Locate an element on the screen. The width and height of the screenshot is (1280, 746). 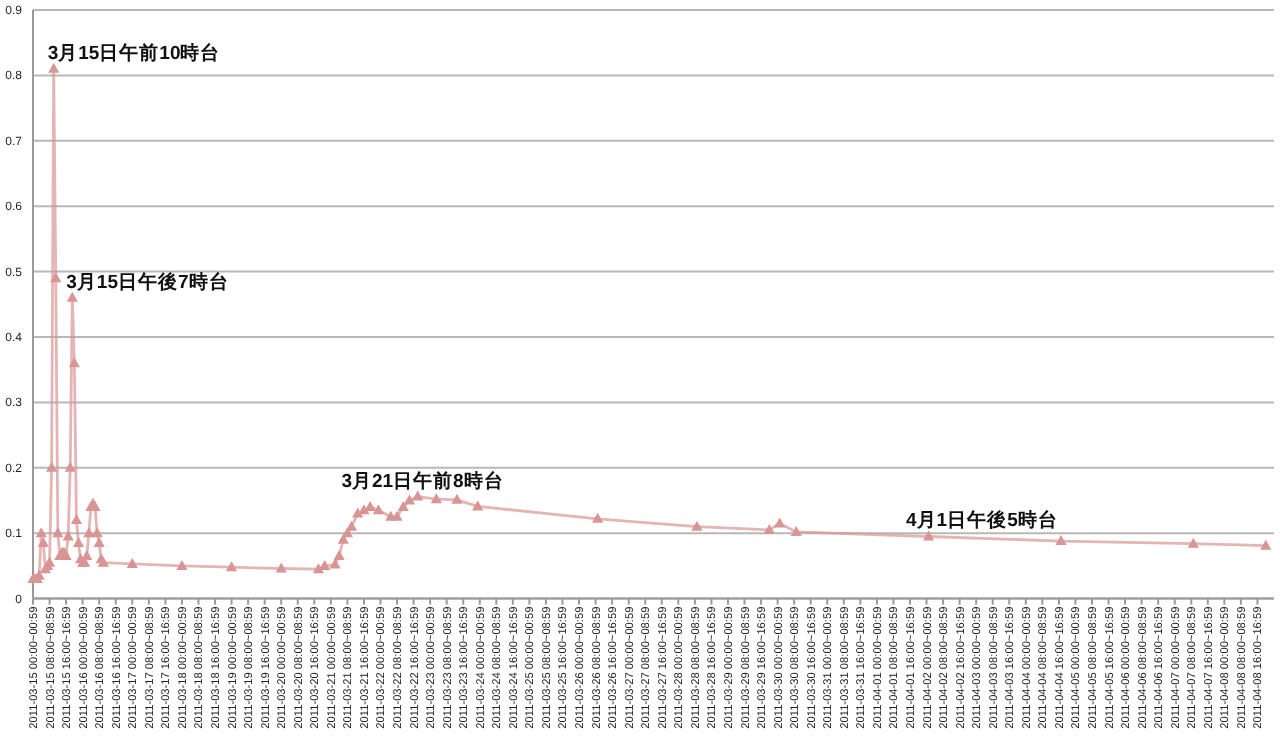
annotation: 4月1日午後5時台 is located at coordinates (982, 519).